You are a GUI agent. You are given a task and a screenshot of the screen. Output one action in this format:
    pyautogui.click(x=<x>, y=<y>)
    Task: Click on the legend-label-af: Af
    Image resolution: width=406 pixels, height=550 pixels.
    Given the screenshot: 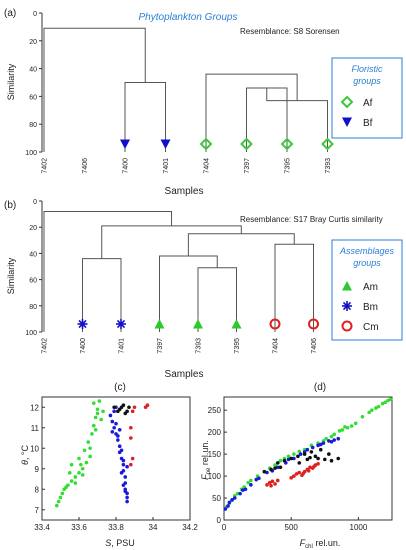 What is the action you would take?
    pyautogui.click(x=368, y=103)
    